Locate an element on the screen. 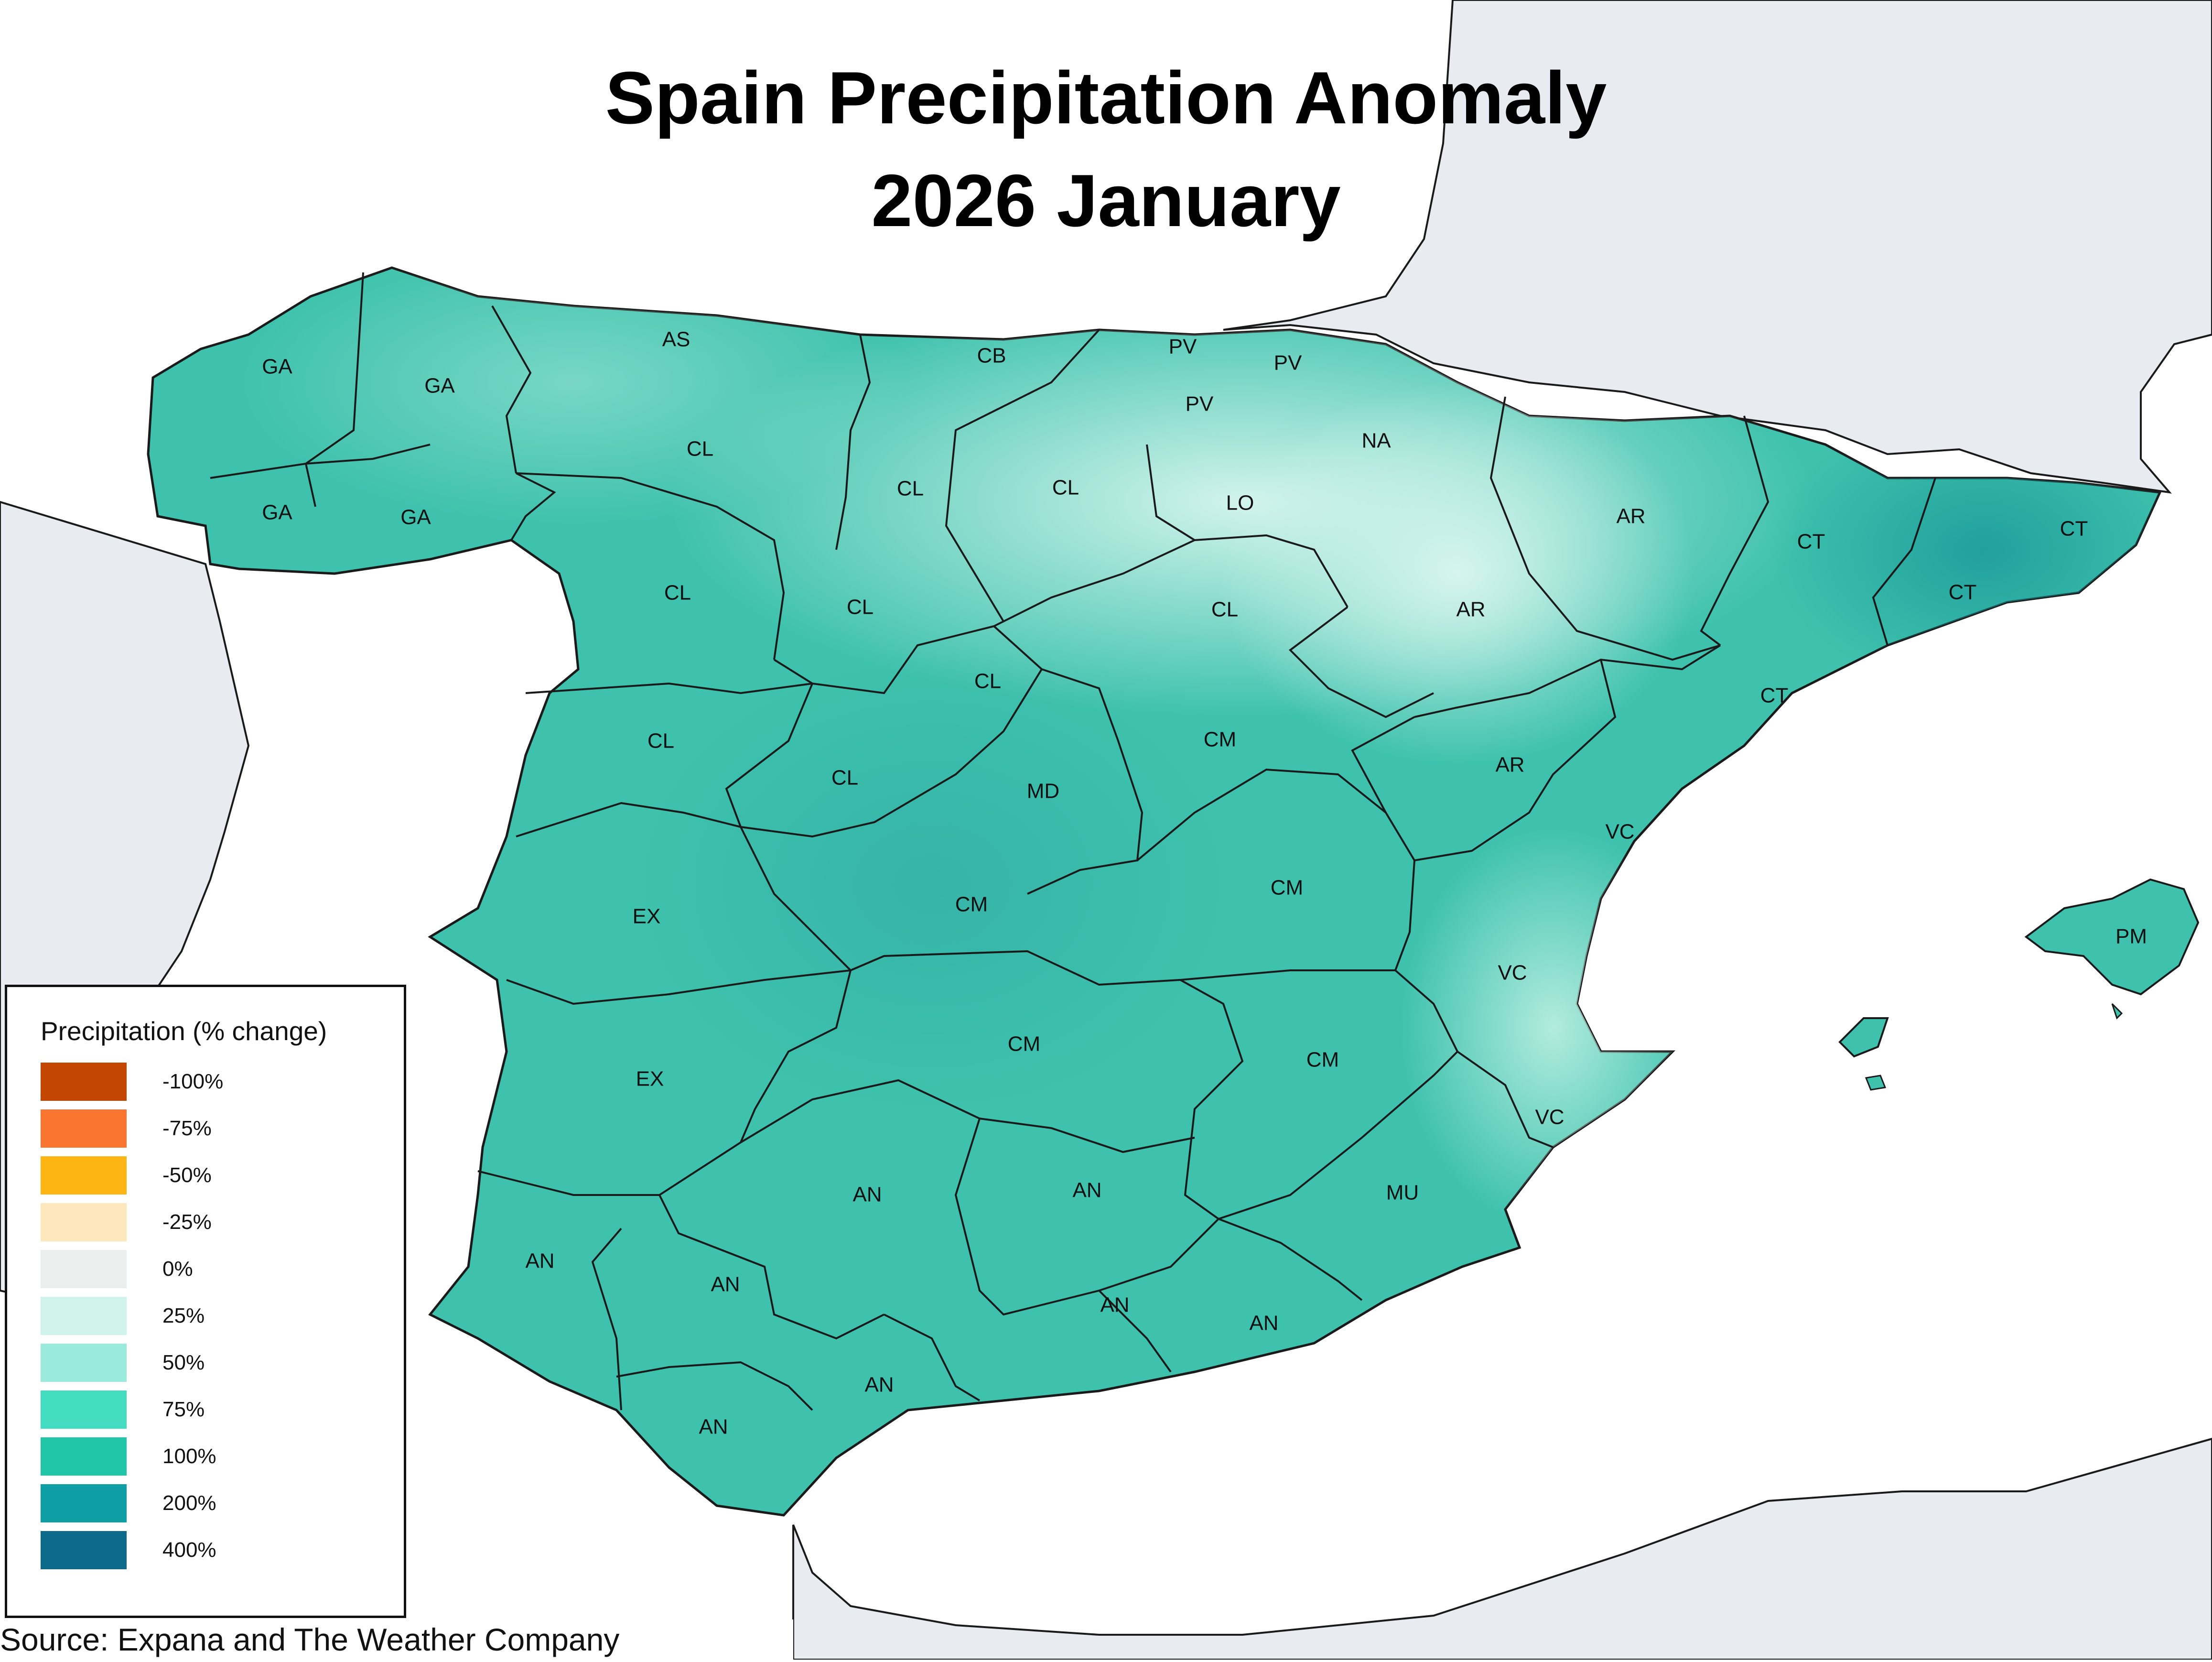 This screenshot has height=1662, width=2212. legend-item: 100% is located at coordinates (208, 1456).